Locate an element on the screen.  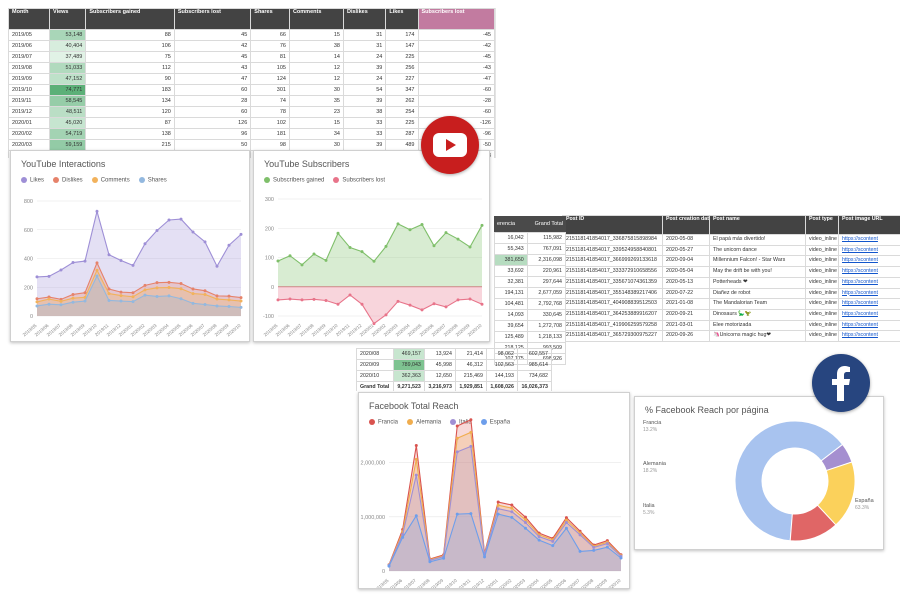
table-cell: -45 is located at coordinates (456, 57).